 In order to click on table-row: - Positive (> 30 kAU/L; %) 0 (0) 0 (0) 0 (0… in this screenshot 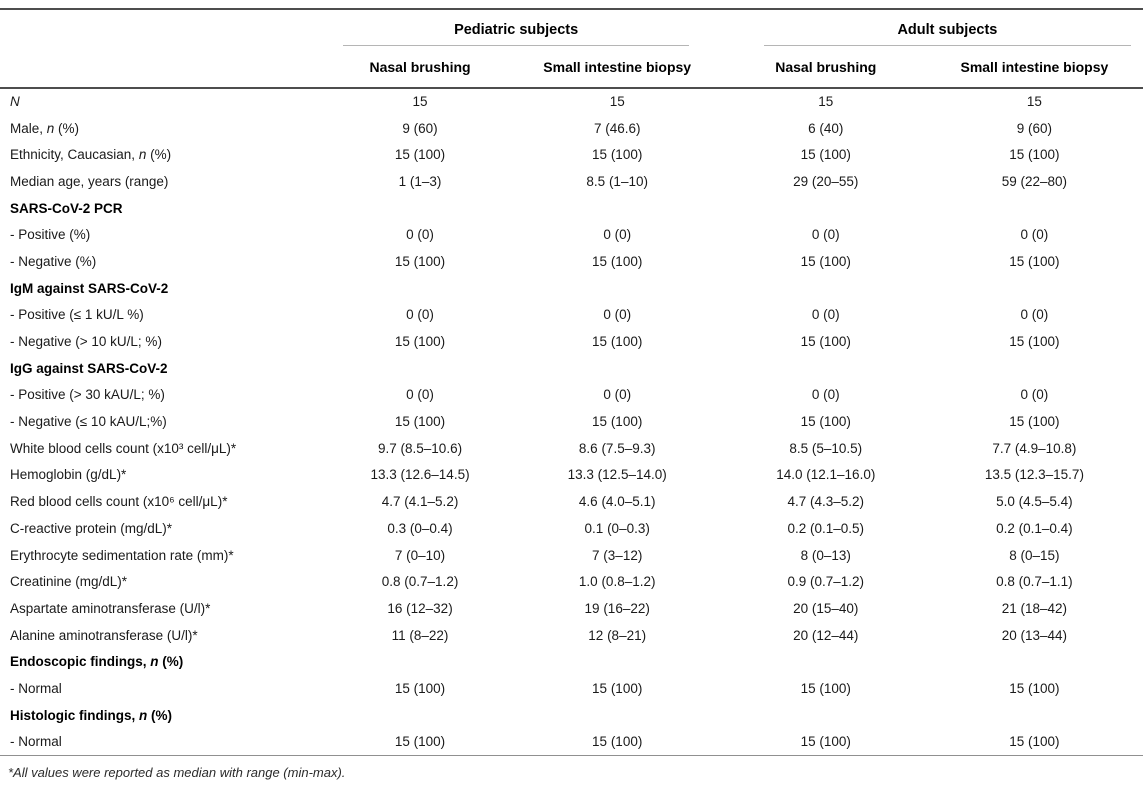, I will do `click(571, 395)`.